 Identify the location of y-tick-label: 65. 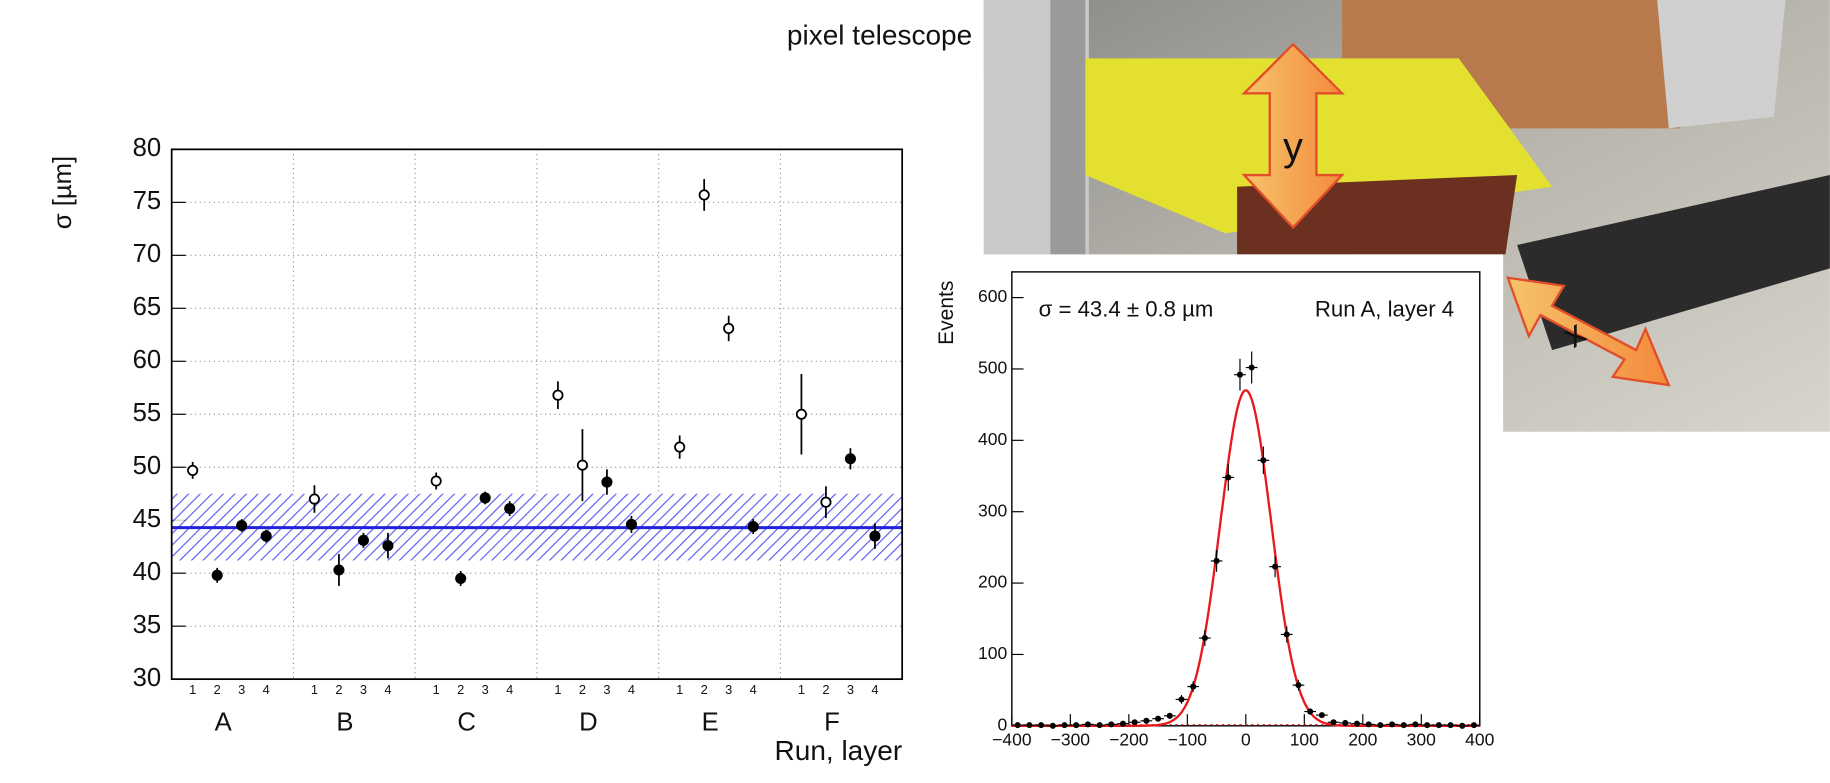
(147, 307).